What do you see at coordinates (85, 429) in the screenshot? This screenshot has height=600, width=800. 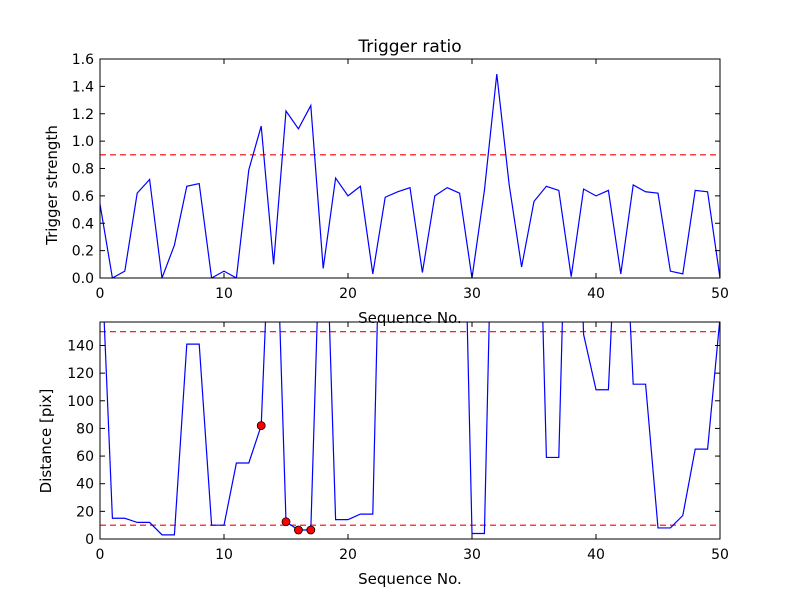 I see `distance-y-tick-label: 80` at bounding box center [85, 429].